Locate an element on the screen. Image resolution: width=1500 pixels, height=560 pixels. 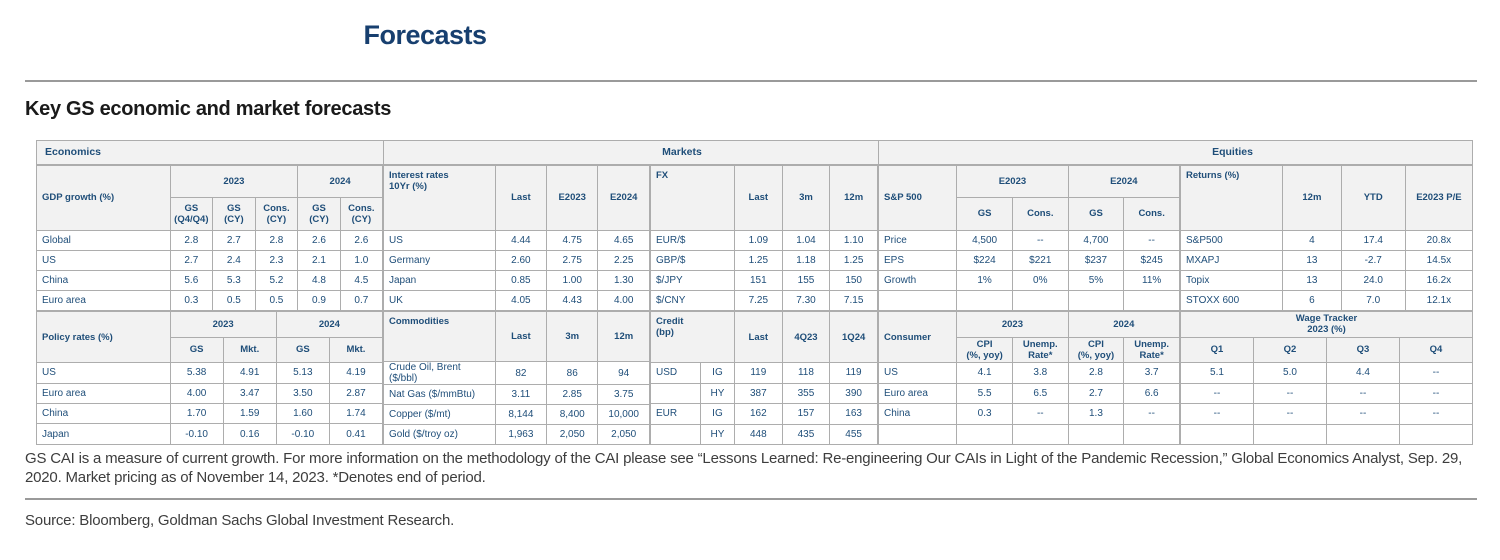
fx-cell: 7.30 is located at coordinates (806, 300).